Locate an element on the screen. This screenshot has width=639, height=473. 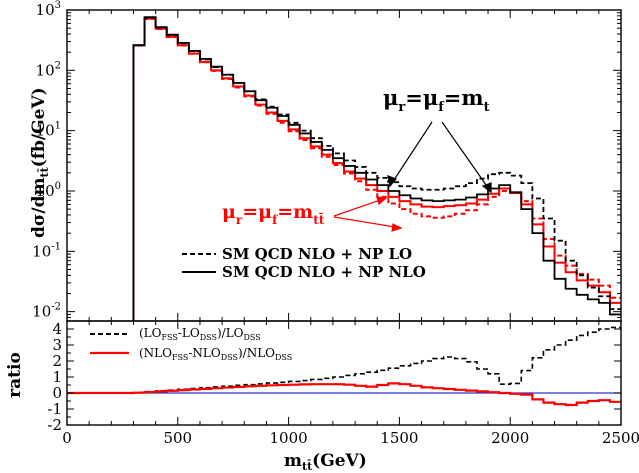
ratio-y-axis-label: ratio is located at coordinates (15, 375).